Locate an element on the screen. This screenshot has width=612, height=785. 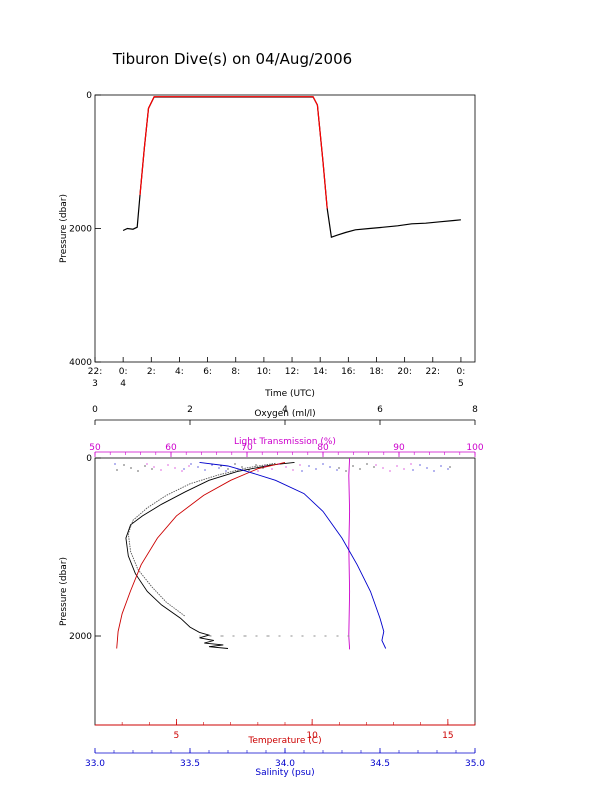
axis-tick-label: 33.0 is located at coordinates (95, 764).